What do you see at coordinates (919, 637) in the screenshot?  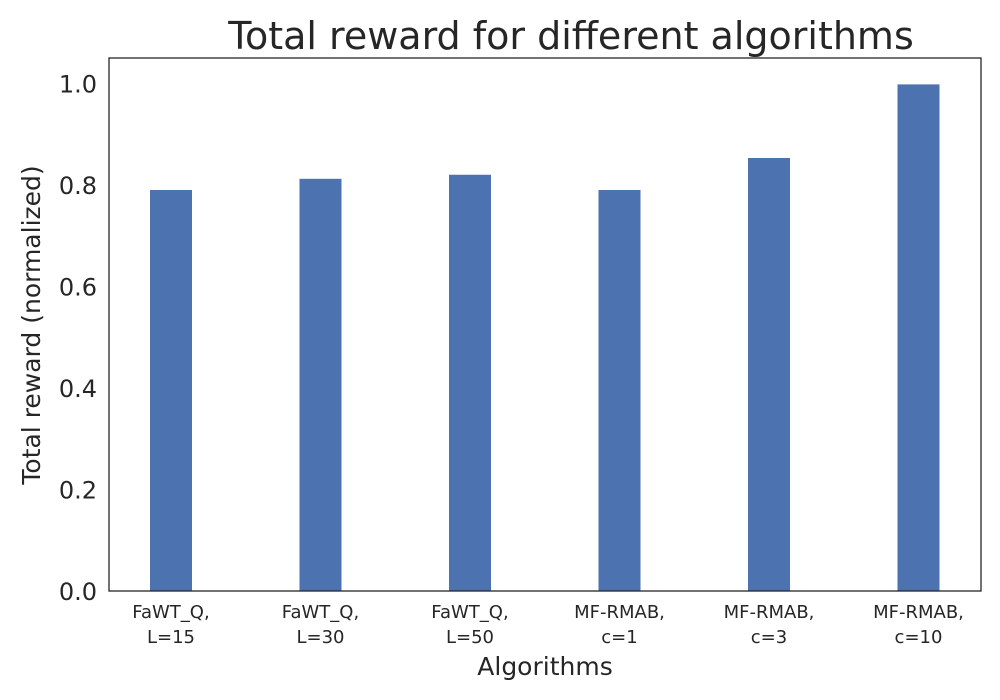 I see `x-tick-label-line: c=10` at bounding box center [919, 637].